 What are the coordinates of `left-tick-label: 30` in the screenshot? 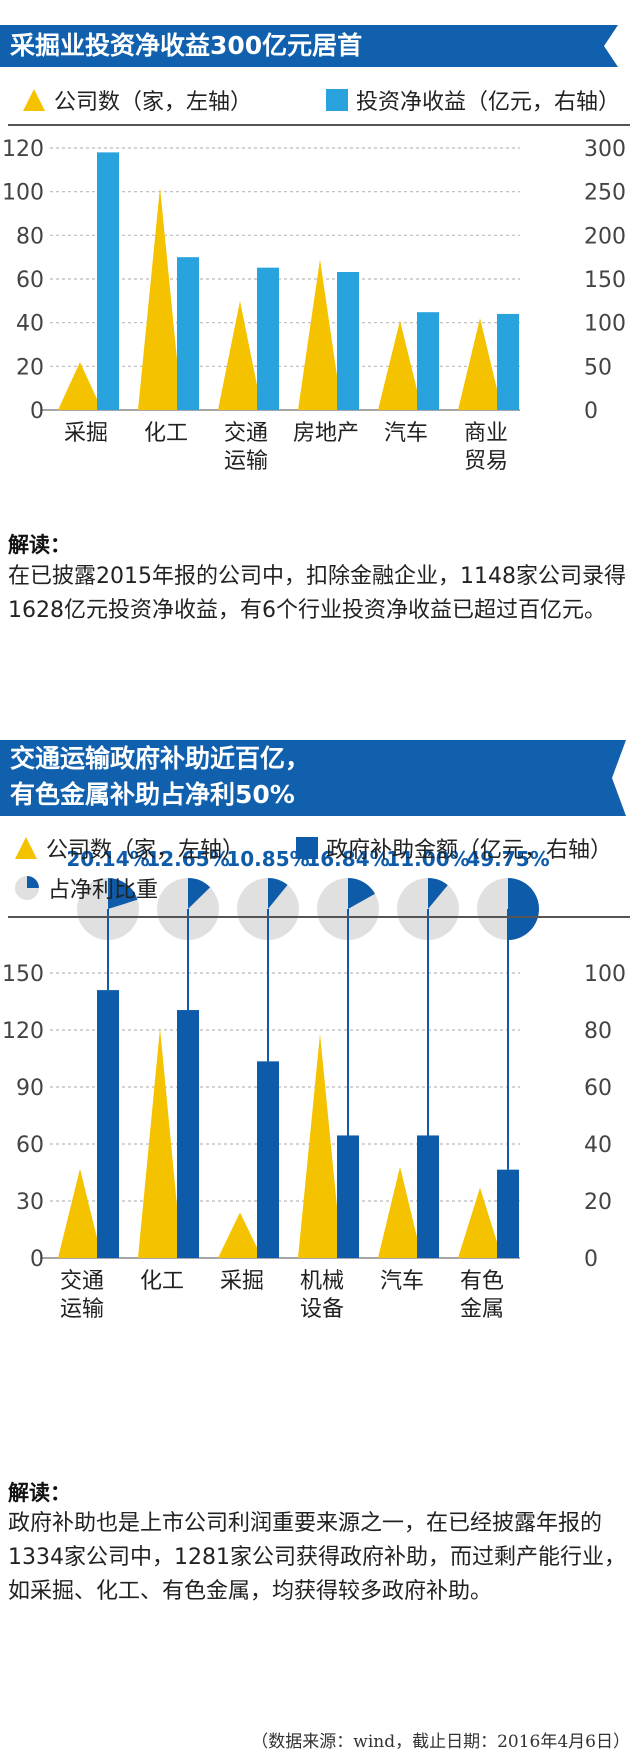 It's located at (30, 1202).